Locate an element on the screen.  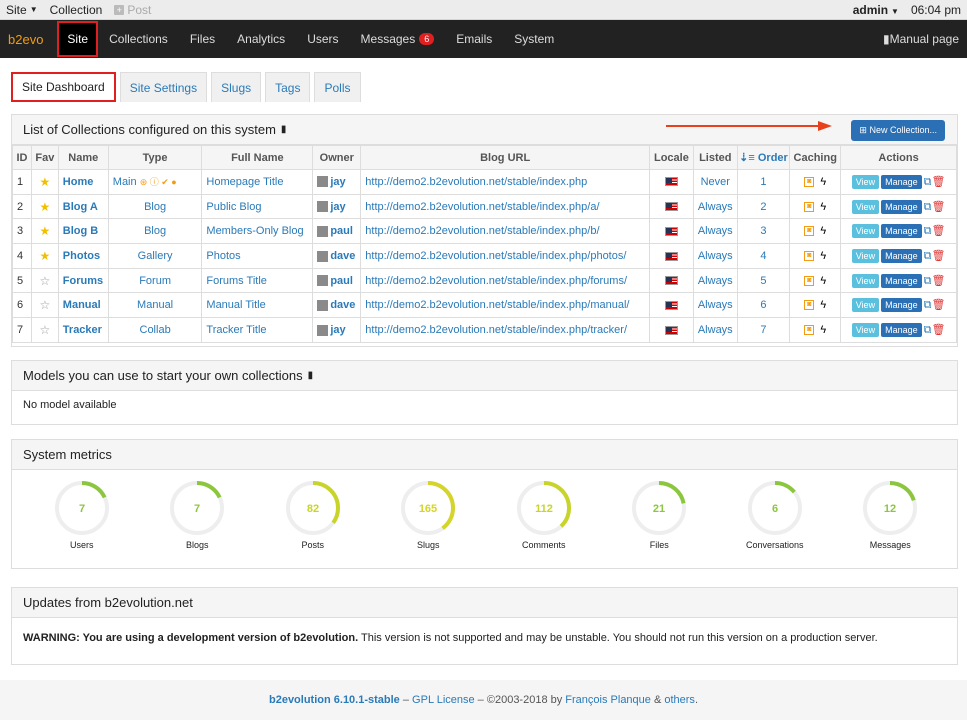
full-name-link: Homepage Title is located at coordinates (245, 181).